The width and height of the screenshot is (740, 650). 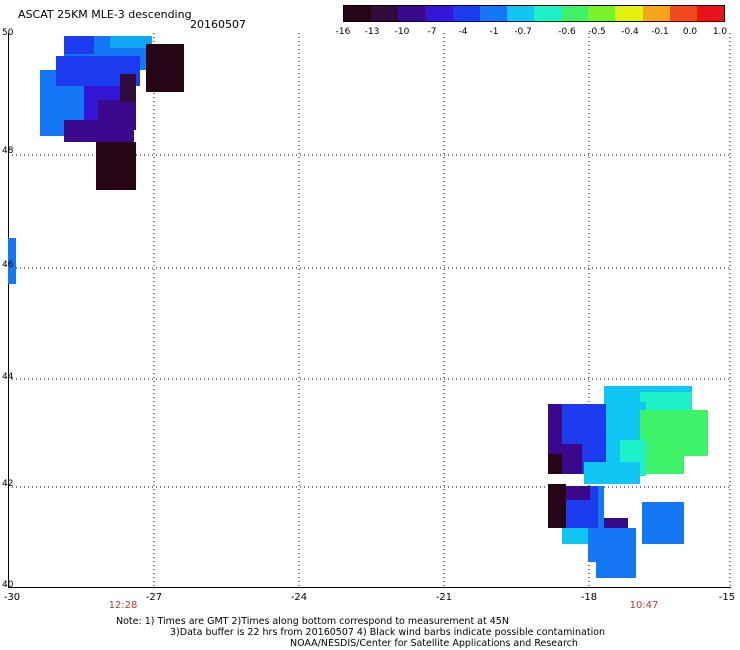 I want to click on x-tick-label: -30, so click(x=12, y=597).